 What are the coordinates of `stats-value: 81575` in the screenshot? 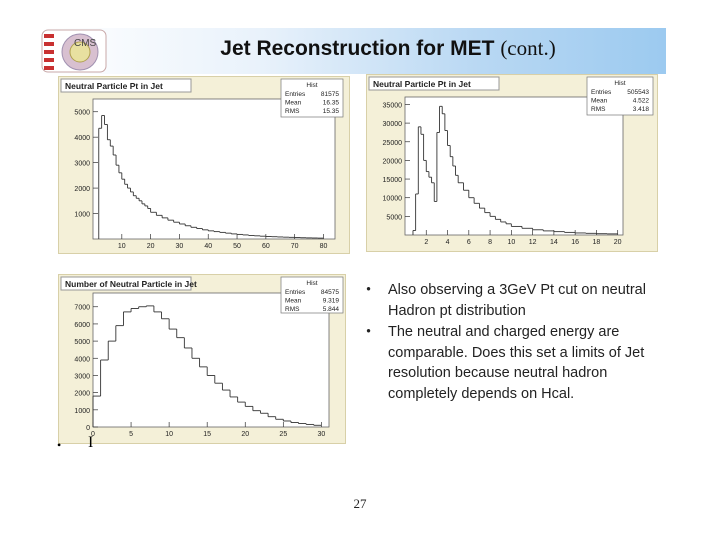 It's located at (330, 94).